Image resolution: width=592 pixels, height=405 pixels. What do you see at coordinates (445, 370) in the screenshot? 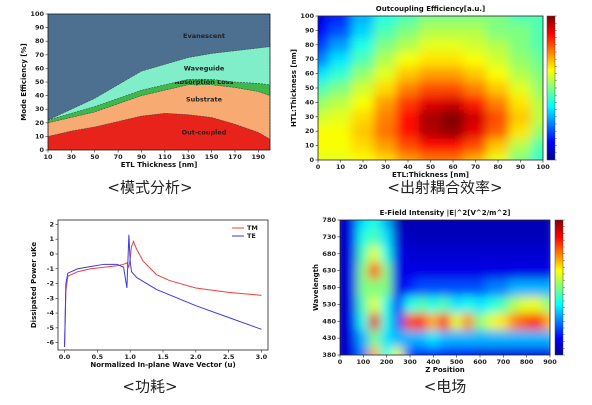
I see `x-axis-label: Z Position` at bounding box center [445, 370].